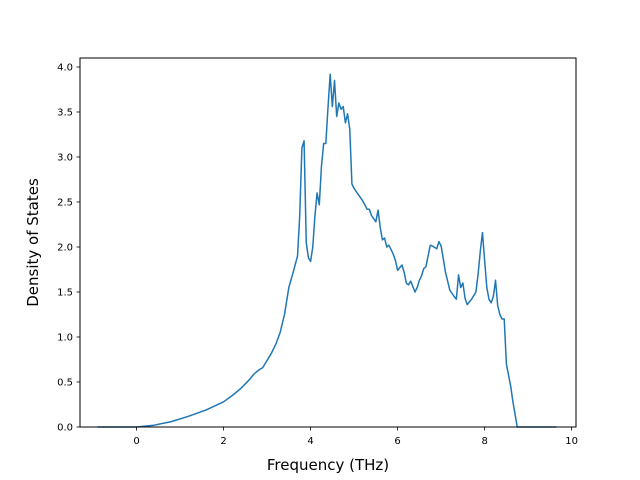 The width and height of the screenshot is (640, 480). Describe the element at coordinates (310, 441) in the screenshot. I see `x-tick-label: 4` at that location.